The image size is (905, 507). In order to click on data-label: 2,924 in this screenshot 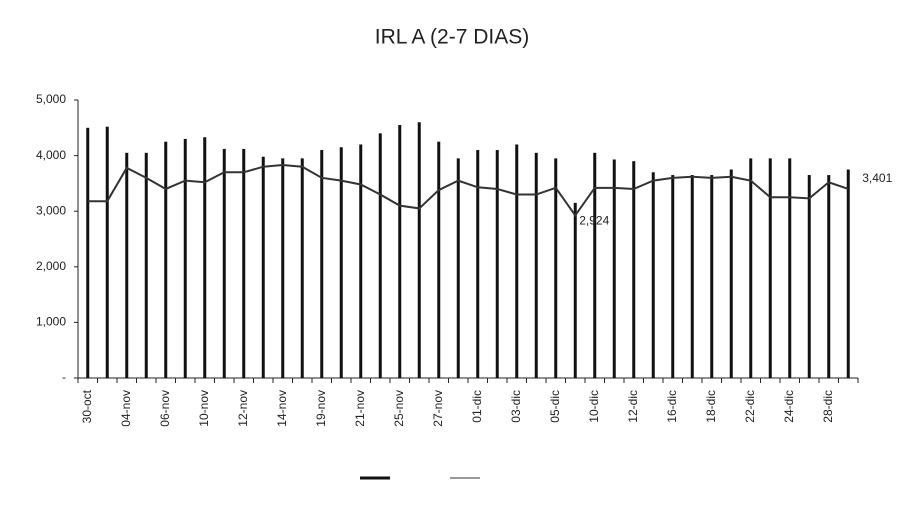, I will do `click(594, 221)`.